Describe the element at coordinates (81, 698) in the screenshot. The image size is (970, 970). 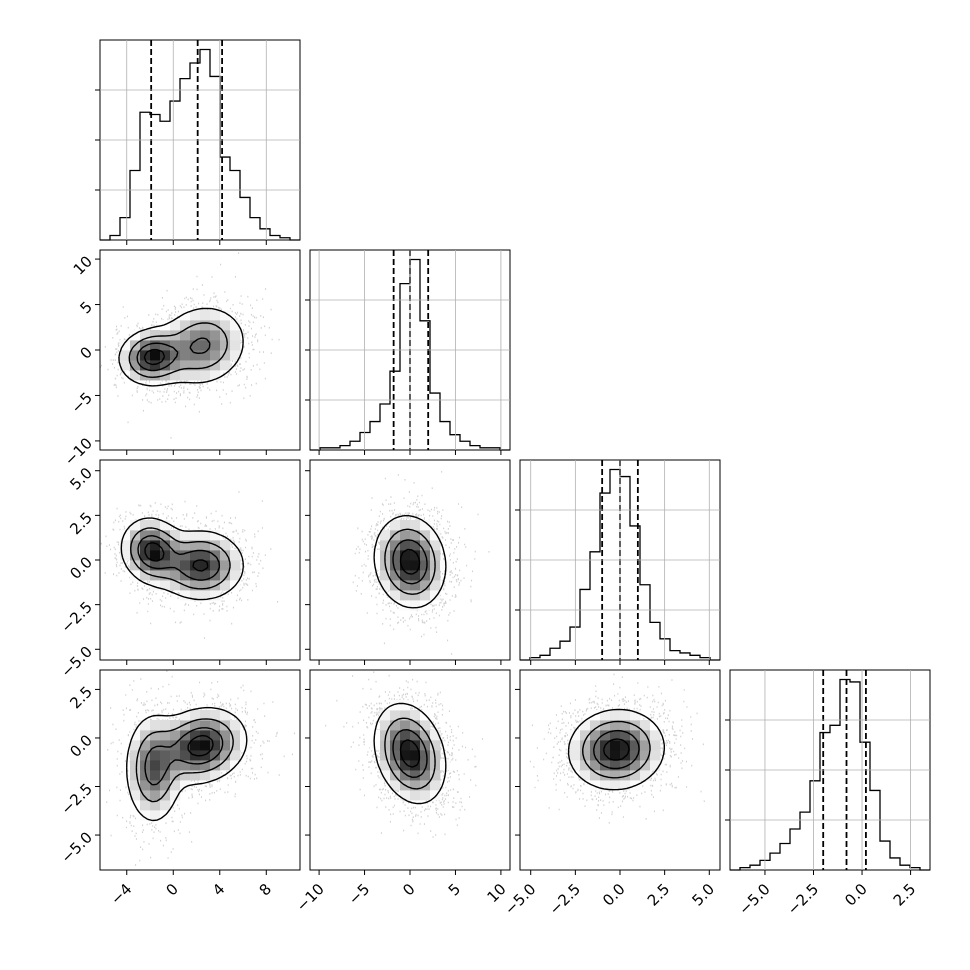
I see `y-tick-label: 2.5` at that location.